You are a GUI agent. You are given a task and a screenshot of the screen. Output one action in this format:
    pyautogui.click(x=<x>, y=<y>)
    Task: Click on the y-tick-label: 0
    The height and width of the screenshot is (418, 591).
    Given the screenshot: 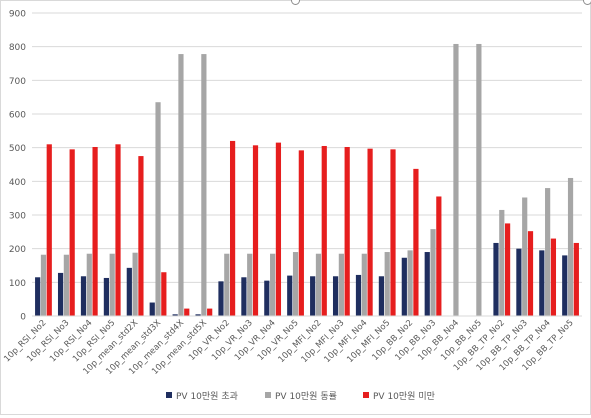 What is the action you would take?
    pyautogui.click(x=23, y=318)
    